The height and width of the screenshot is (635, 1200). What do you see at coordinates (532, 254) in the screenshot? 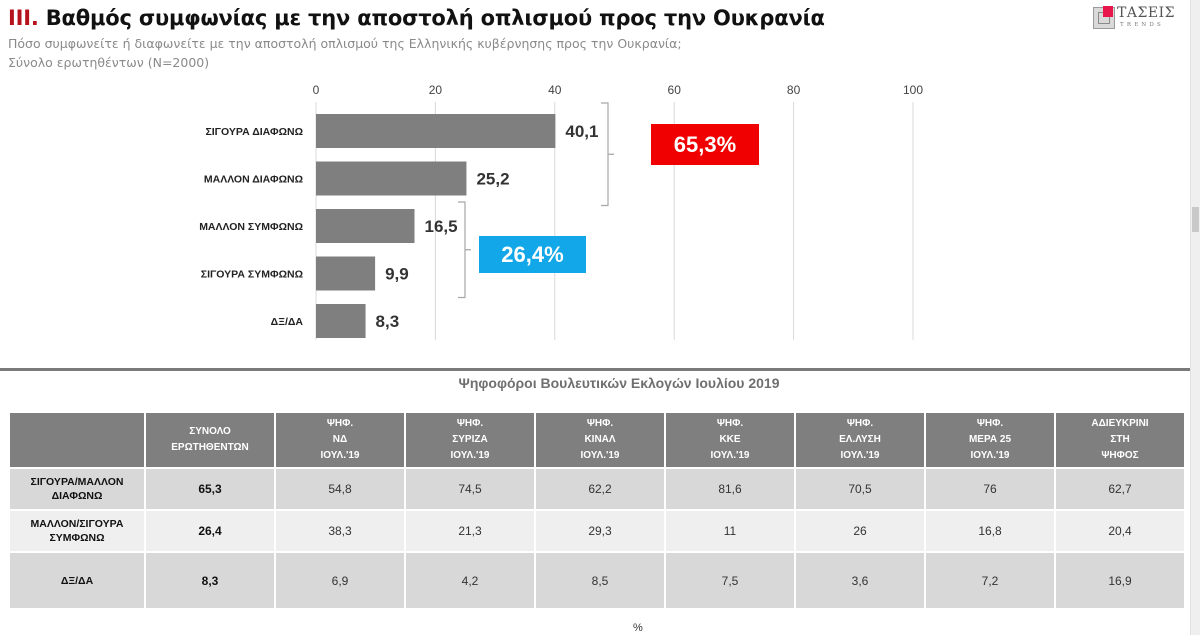
I see `callout-agree-total: 26,4%` at bounding box center [532, 254].